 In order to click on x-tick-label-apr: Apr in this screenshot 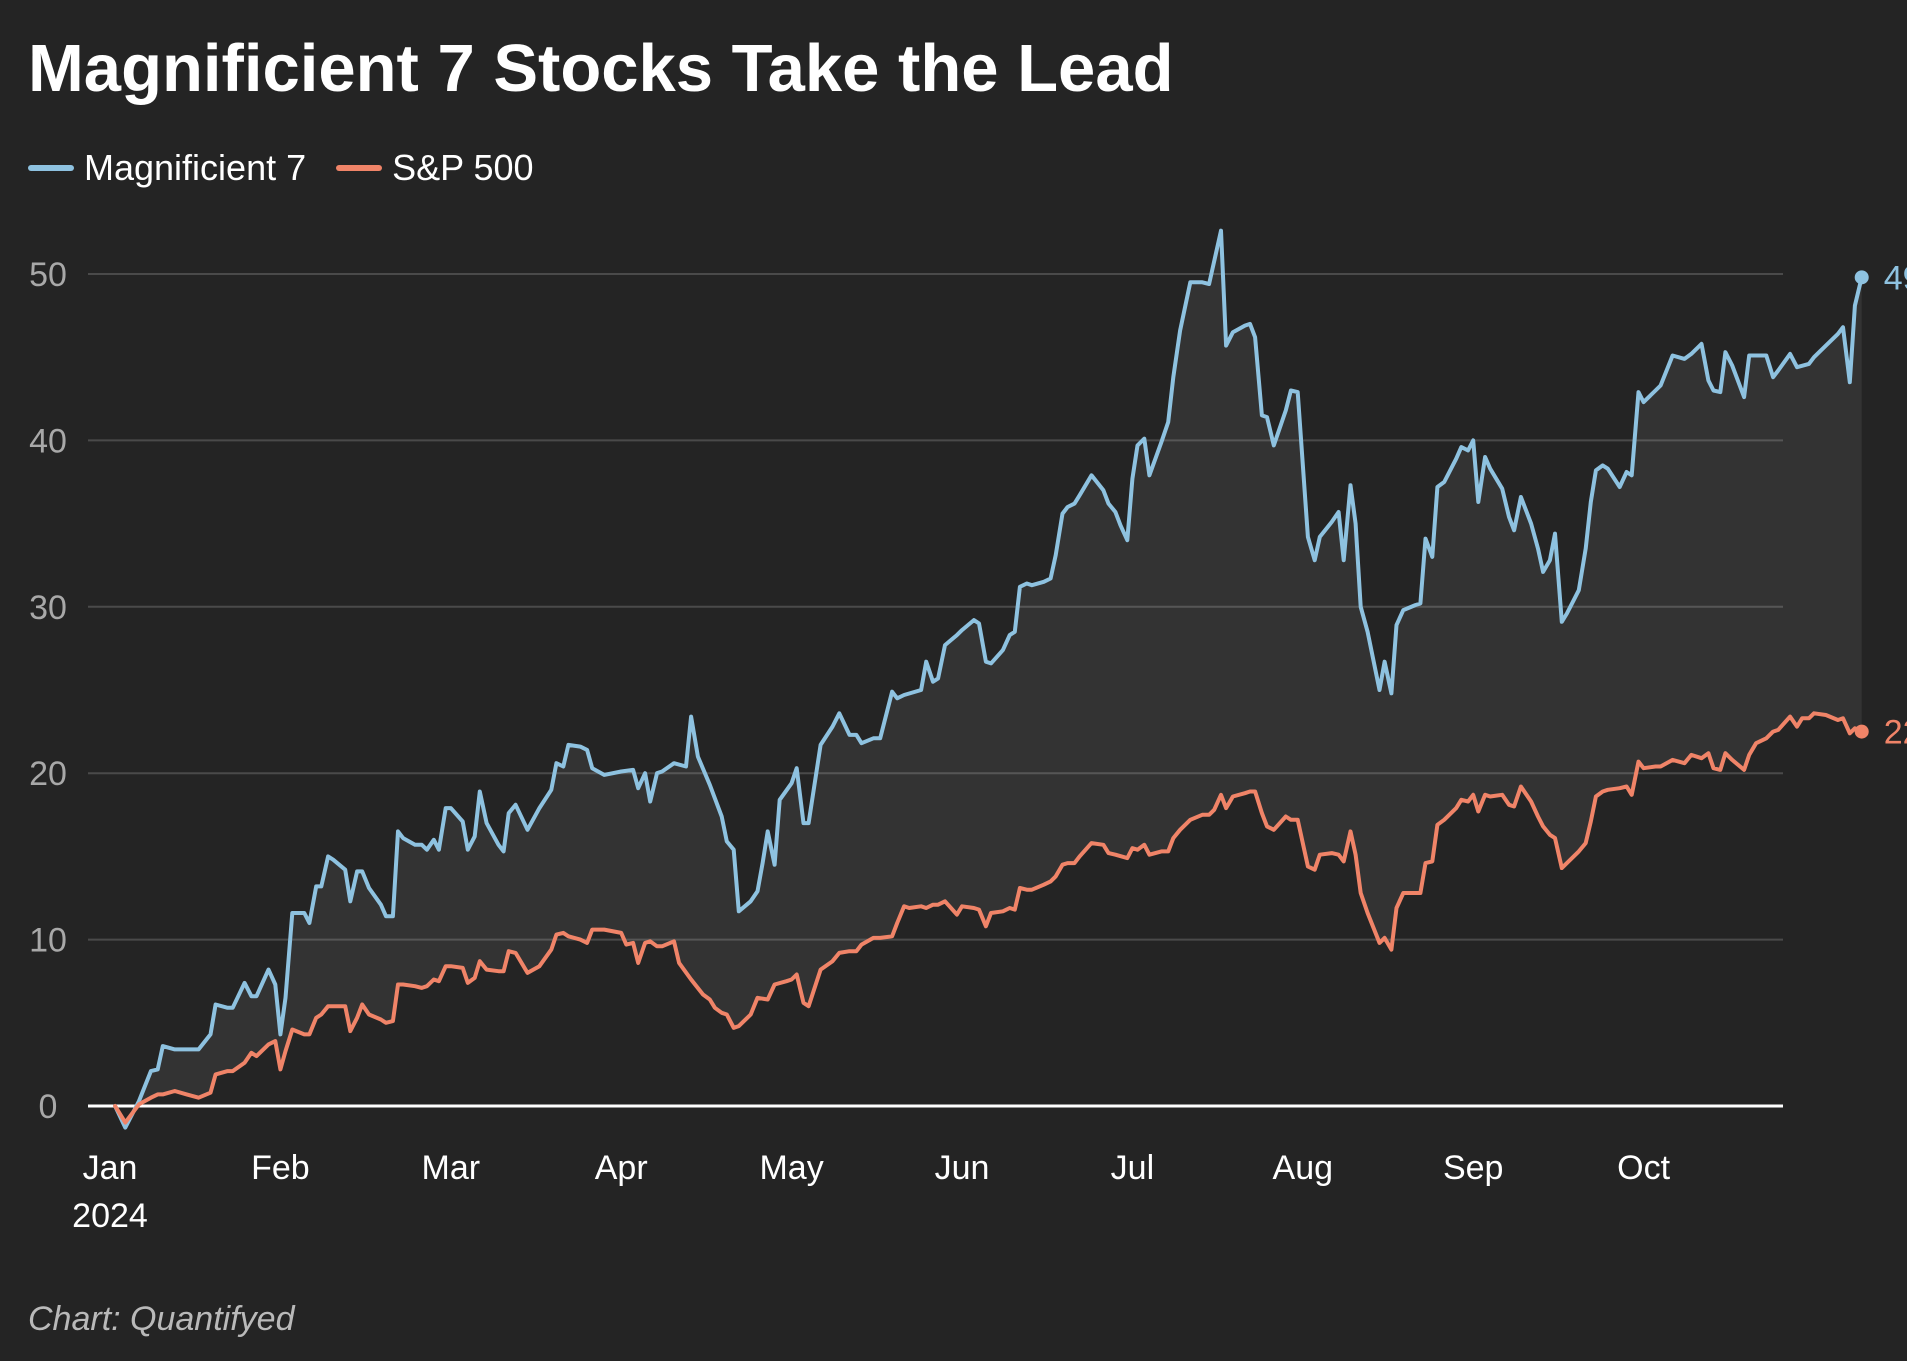, I will do `click(621, 1168)`.